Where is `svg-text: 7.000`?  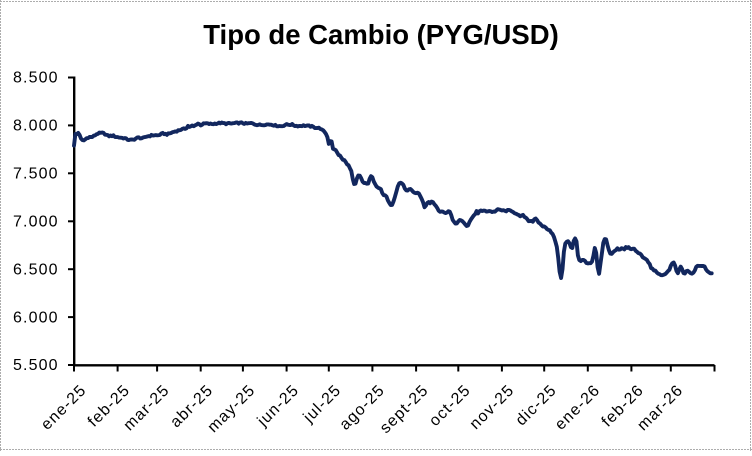
svg-text: 7.000 is located at coordinates (36, 222).